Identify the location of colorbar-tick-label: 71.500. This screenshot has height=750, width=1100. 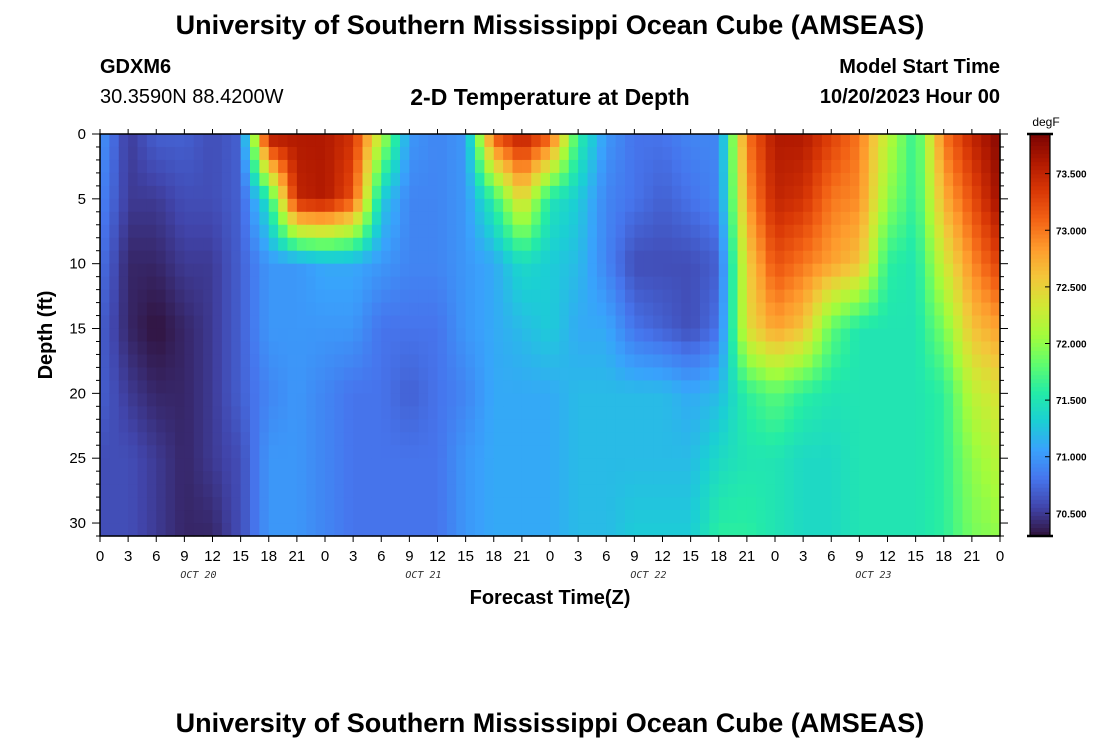
(1071, 401).